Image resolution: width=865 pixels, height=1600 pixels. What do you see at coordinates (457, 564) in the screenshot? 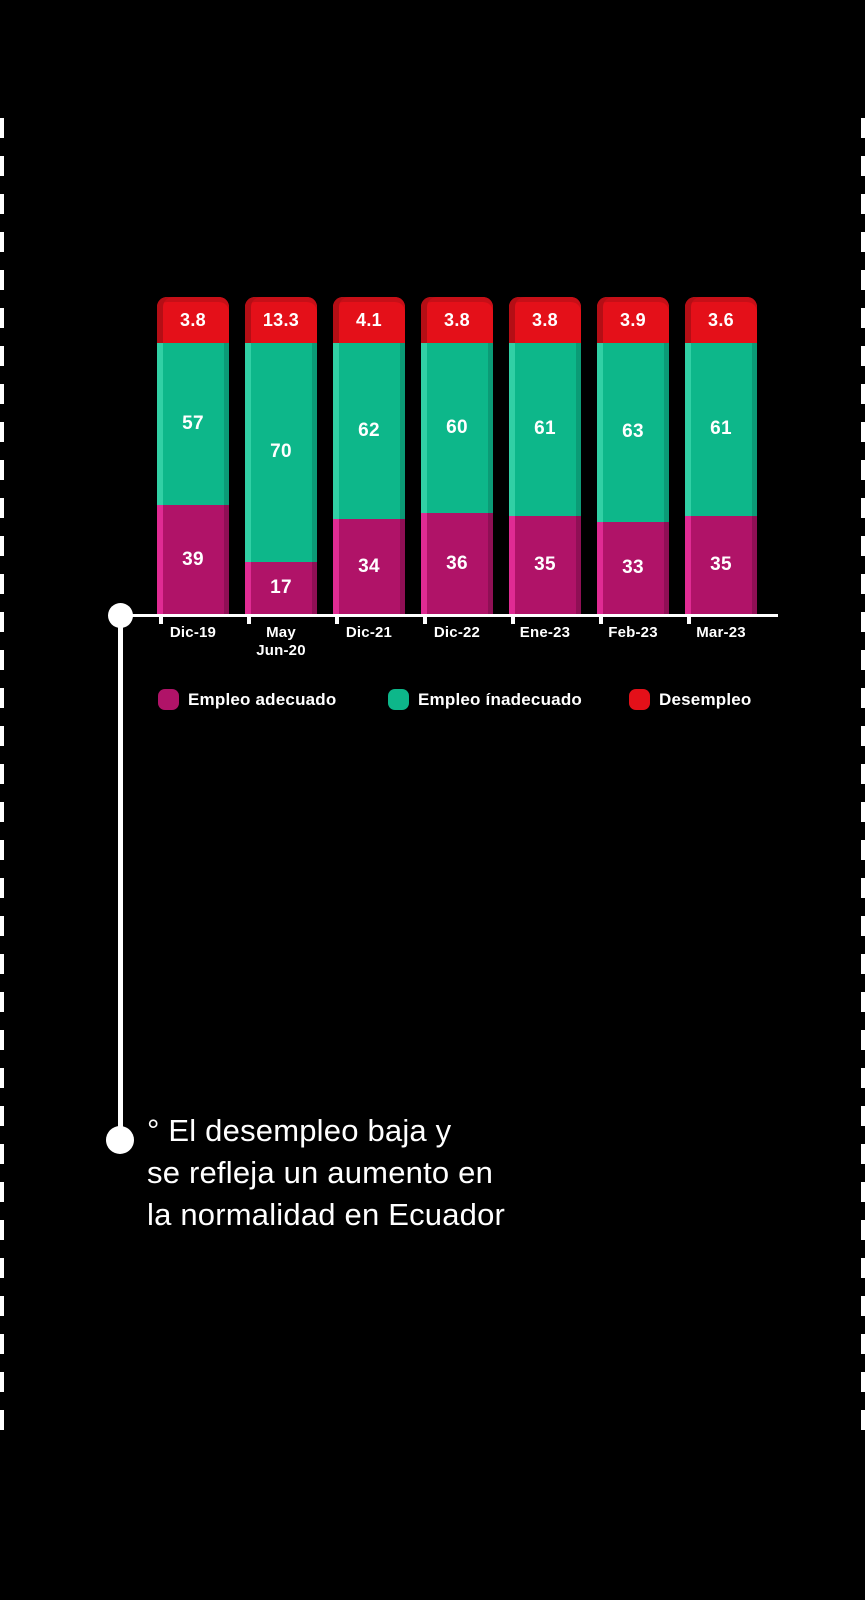
I see `segment-empleo-adecuado: 36` at bounding box center [457, 564].